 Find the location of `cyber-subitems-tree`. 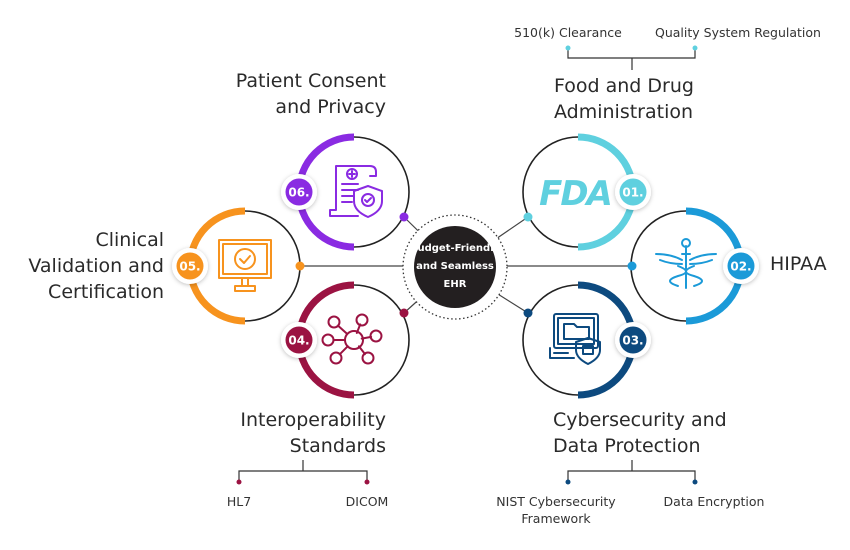

cyber-subitems-tree is located at coordinates (631, 472).